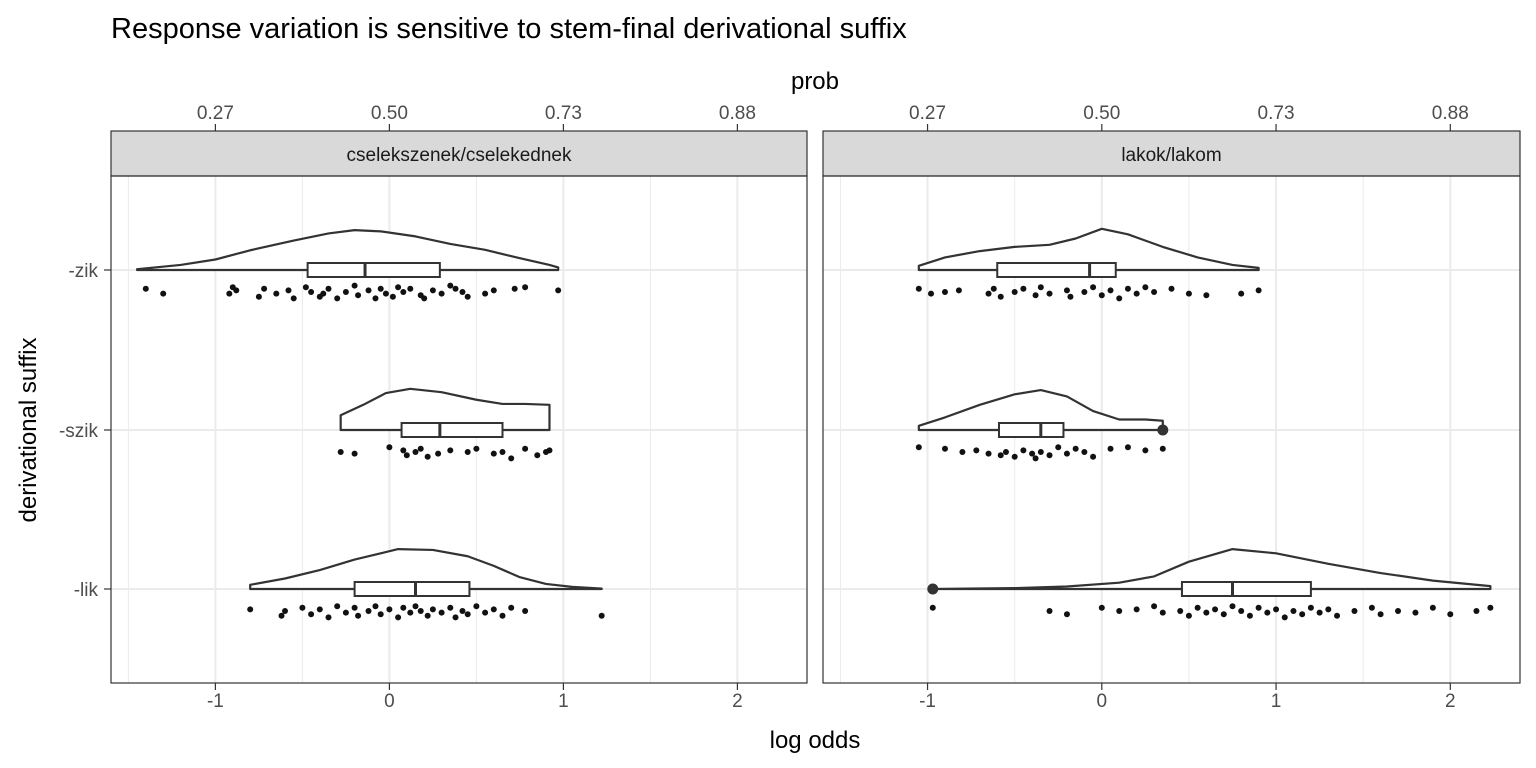 The width and height of the screenshot is (1536, 768). Describe the element at coordinates (79, 431) in the screenshot. I see `y-tick-label: -szik` at that location.